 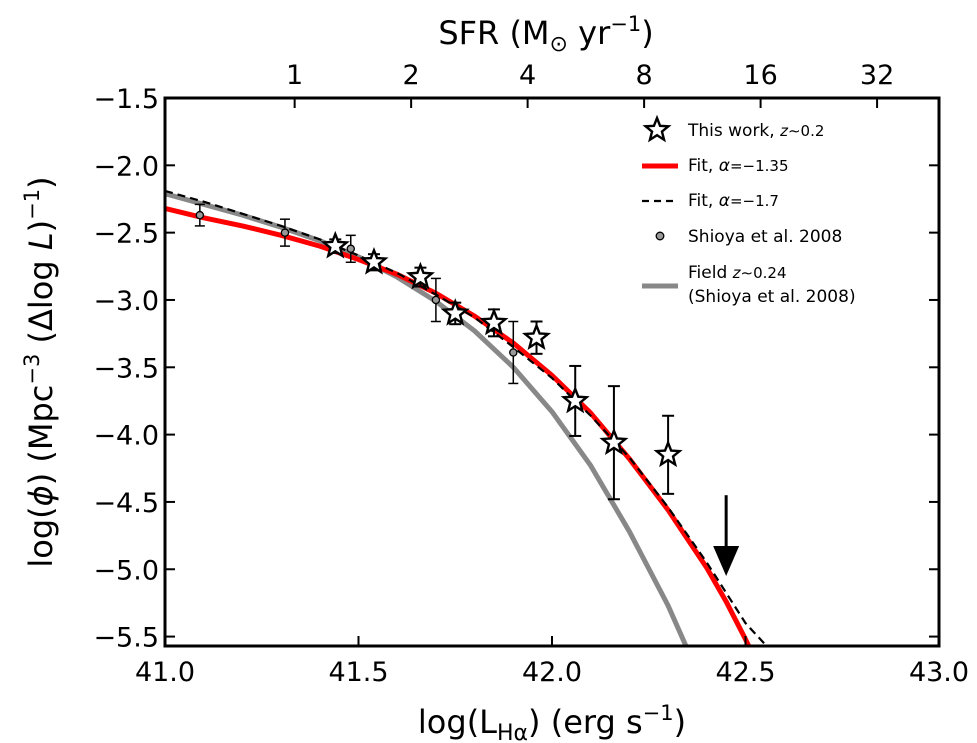 I want to click on legend-this-work-post: ∼0.2, so click(x=806, y=131).